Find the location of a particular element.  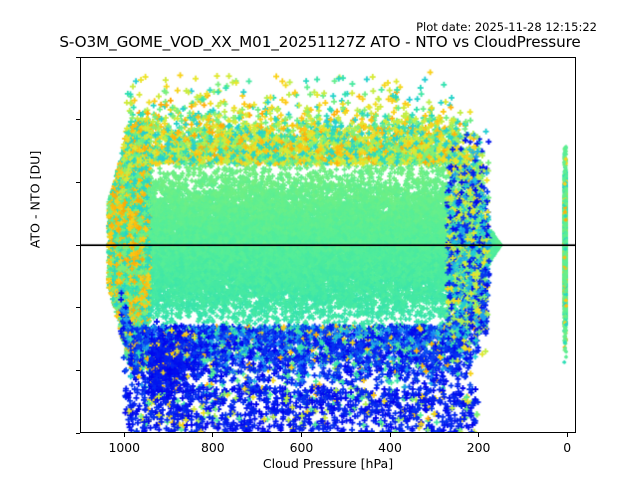

plot-date-annotation: Plot date: 2025-11-28 12:15:22 is located at coordinates (506, 27).